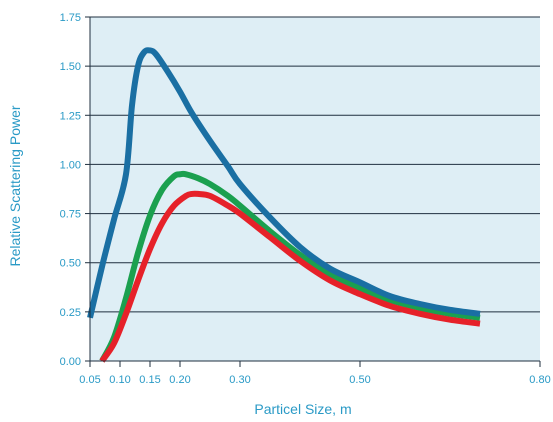 The image size is (553, 422). What do you see at coordinates (89, 380) in the screenshot?
I see `x-tick-label: 0.05` at bounding box center [89, 380].